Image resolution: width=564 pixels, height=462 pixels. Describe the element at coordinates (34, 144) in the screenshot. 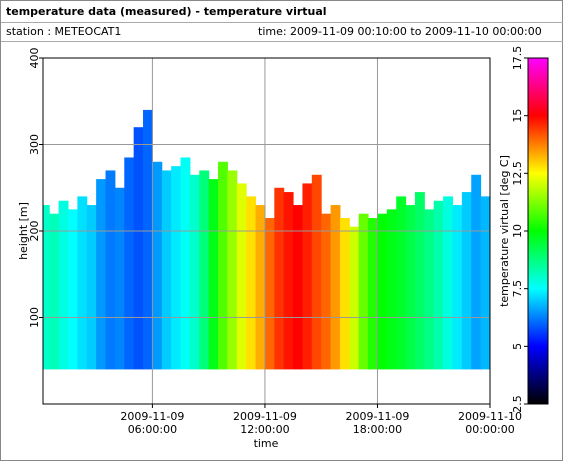

I see `y-tick-label: 300` at that location.